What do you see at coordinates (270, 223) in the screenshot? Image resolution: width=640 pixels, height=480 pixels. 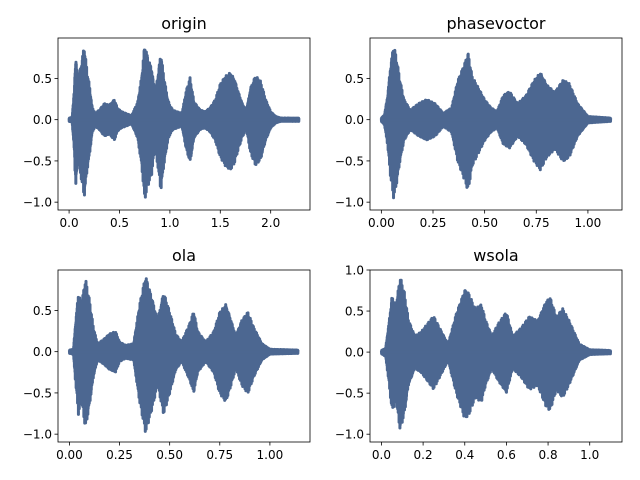 I see `x-tick-label: 2.0` at bounding box center [270, 223].